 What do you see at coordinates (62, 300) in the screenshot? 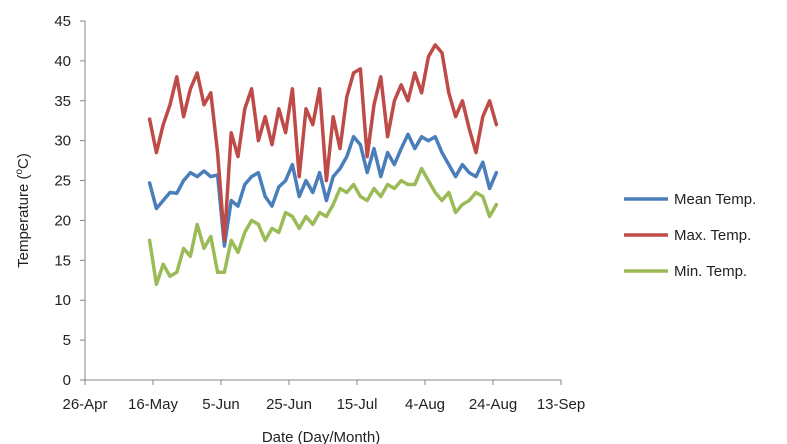
I see `y-tick-label: 10` at bounding box center [62, 300].